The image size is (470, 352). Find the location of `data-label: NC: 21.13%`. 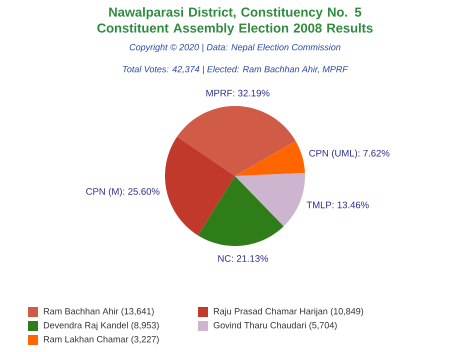

data-label: NC: 21.13% is located at coordinates (243, 258).